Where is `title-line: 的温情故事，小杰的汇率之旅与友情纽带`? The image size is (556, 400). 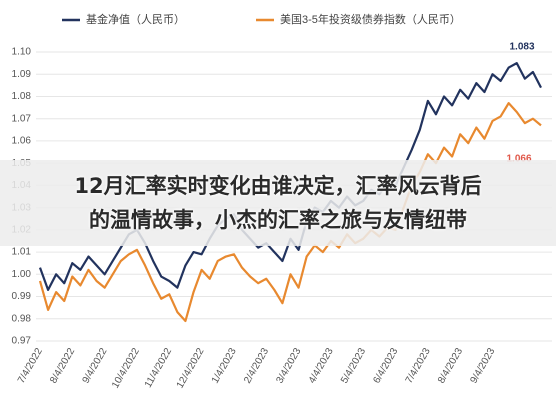 title-line: 的温情故事，小杰的汇率之旅与友情纽带 is located at coordinates (278, 220).